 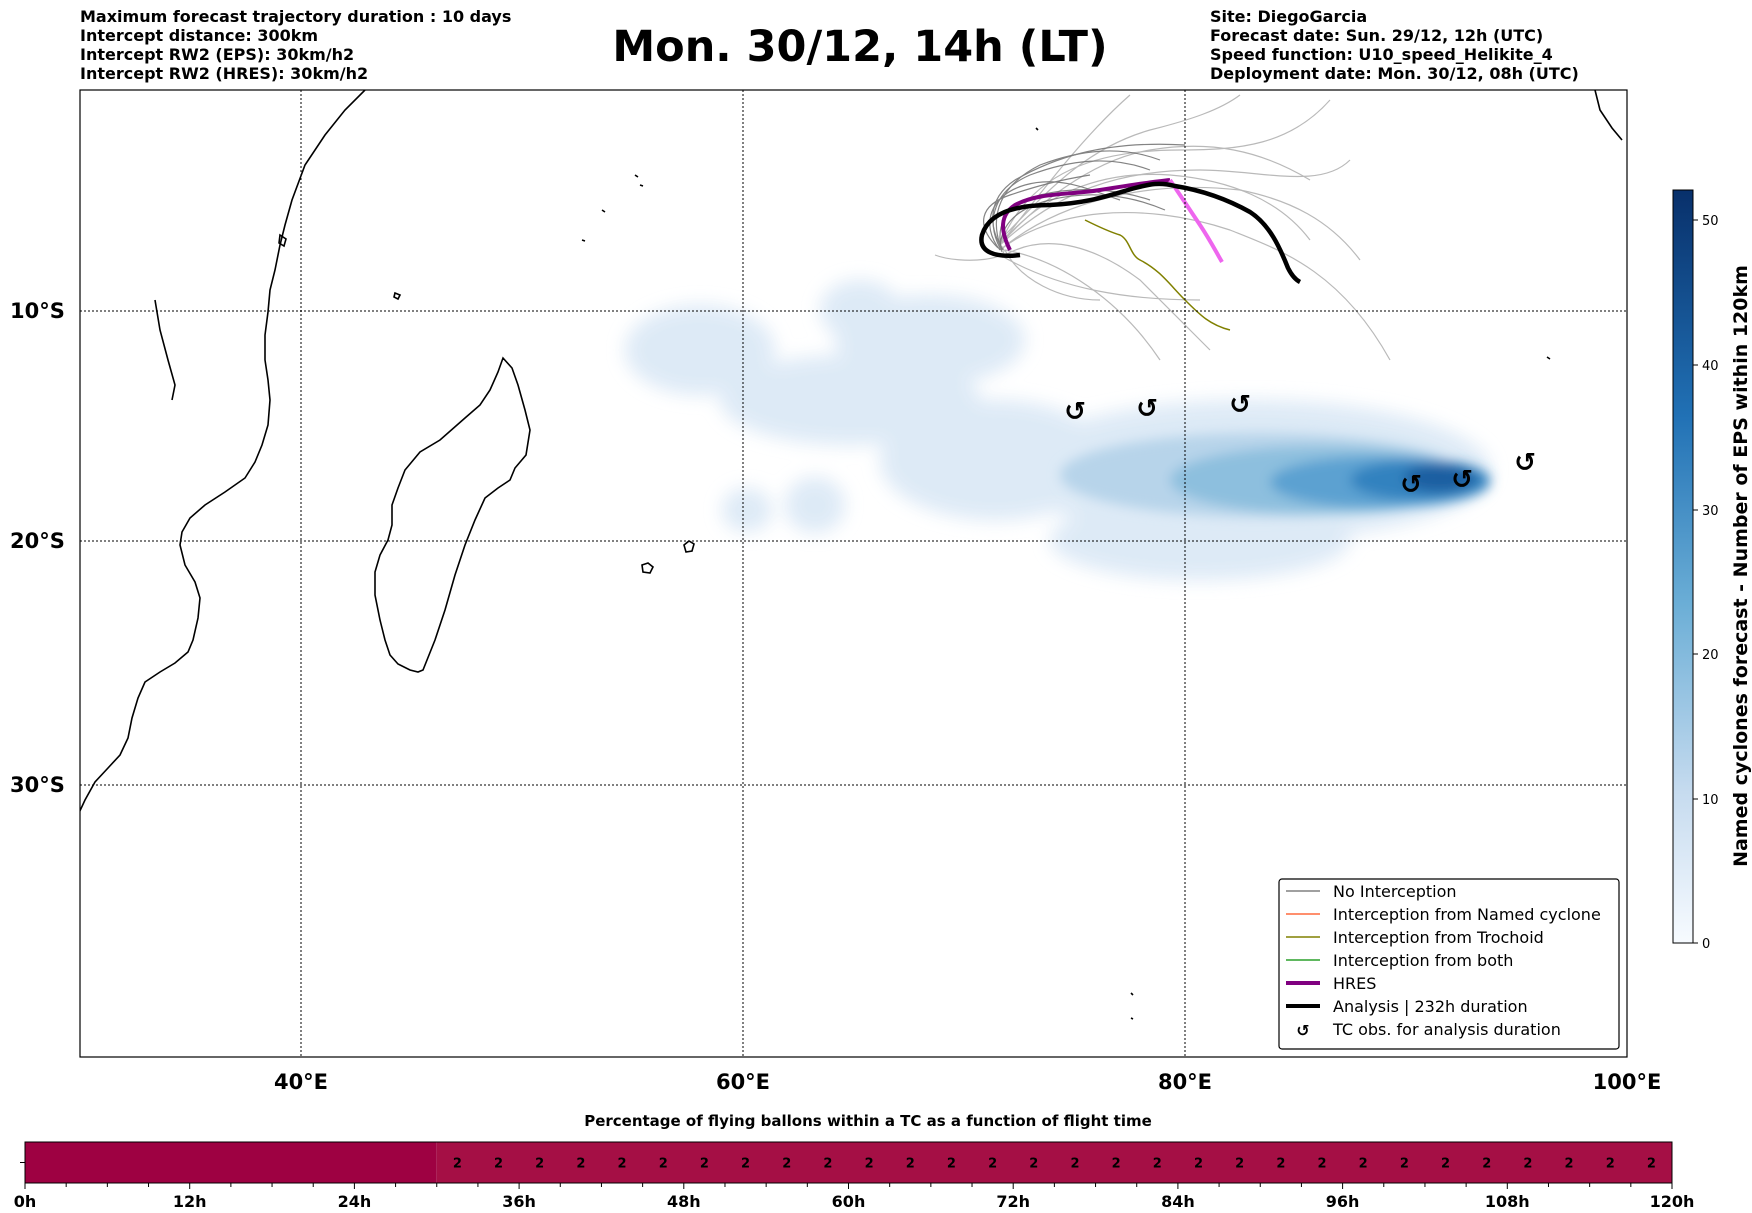 I want to click on hres-trajectory-tail, so click(x=1196, y=221).